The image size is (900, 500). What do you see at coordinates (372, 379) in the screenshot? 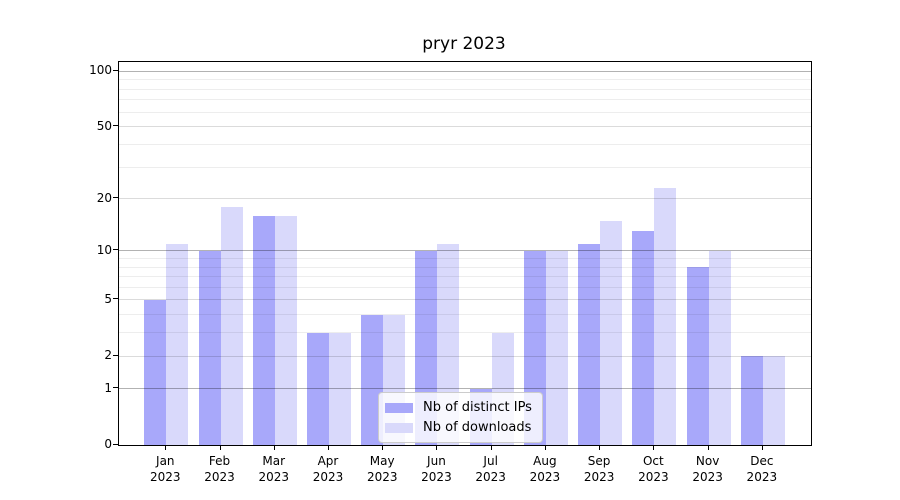
I see `bar-distinct-ips-may` at bounding box center [372, 379].